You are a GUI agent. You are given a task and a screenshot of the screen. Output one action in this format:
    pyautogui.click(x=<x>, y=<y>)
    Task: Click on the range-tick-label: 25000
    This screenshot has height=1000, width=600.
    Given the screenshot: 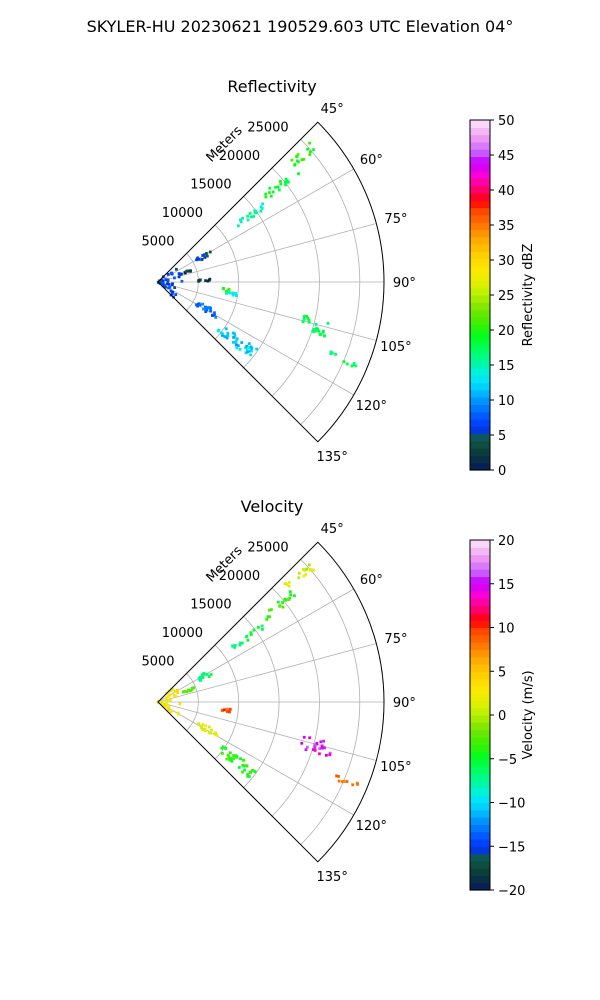 What is the action you would take?
    pyautogui.click(x=267, y=547)
    